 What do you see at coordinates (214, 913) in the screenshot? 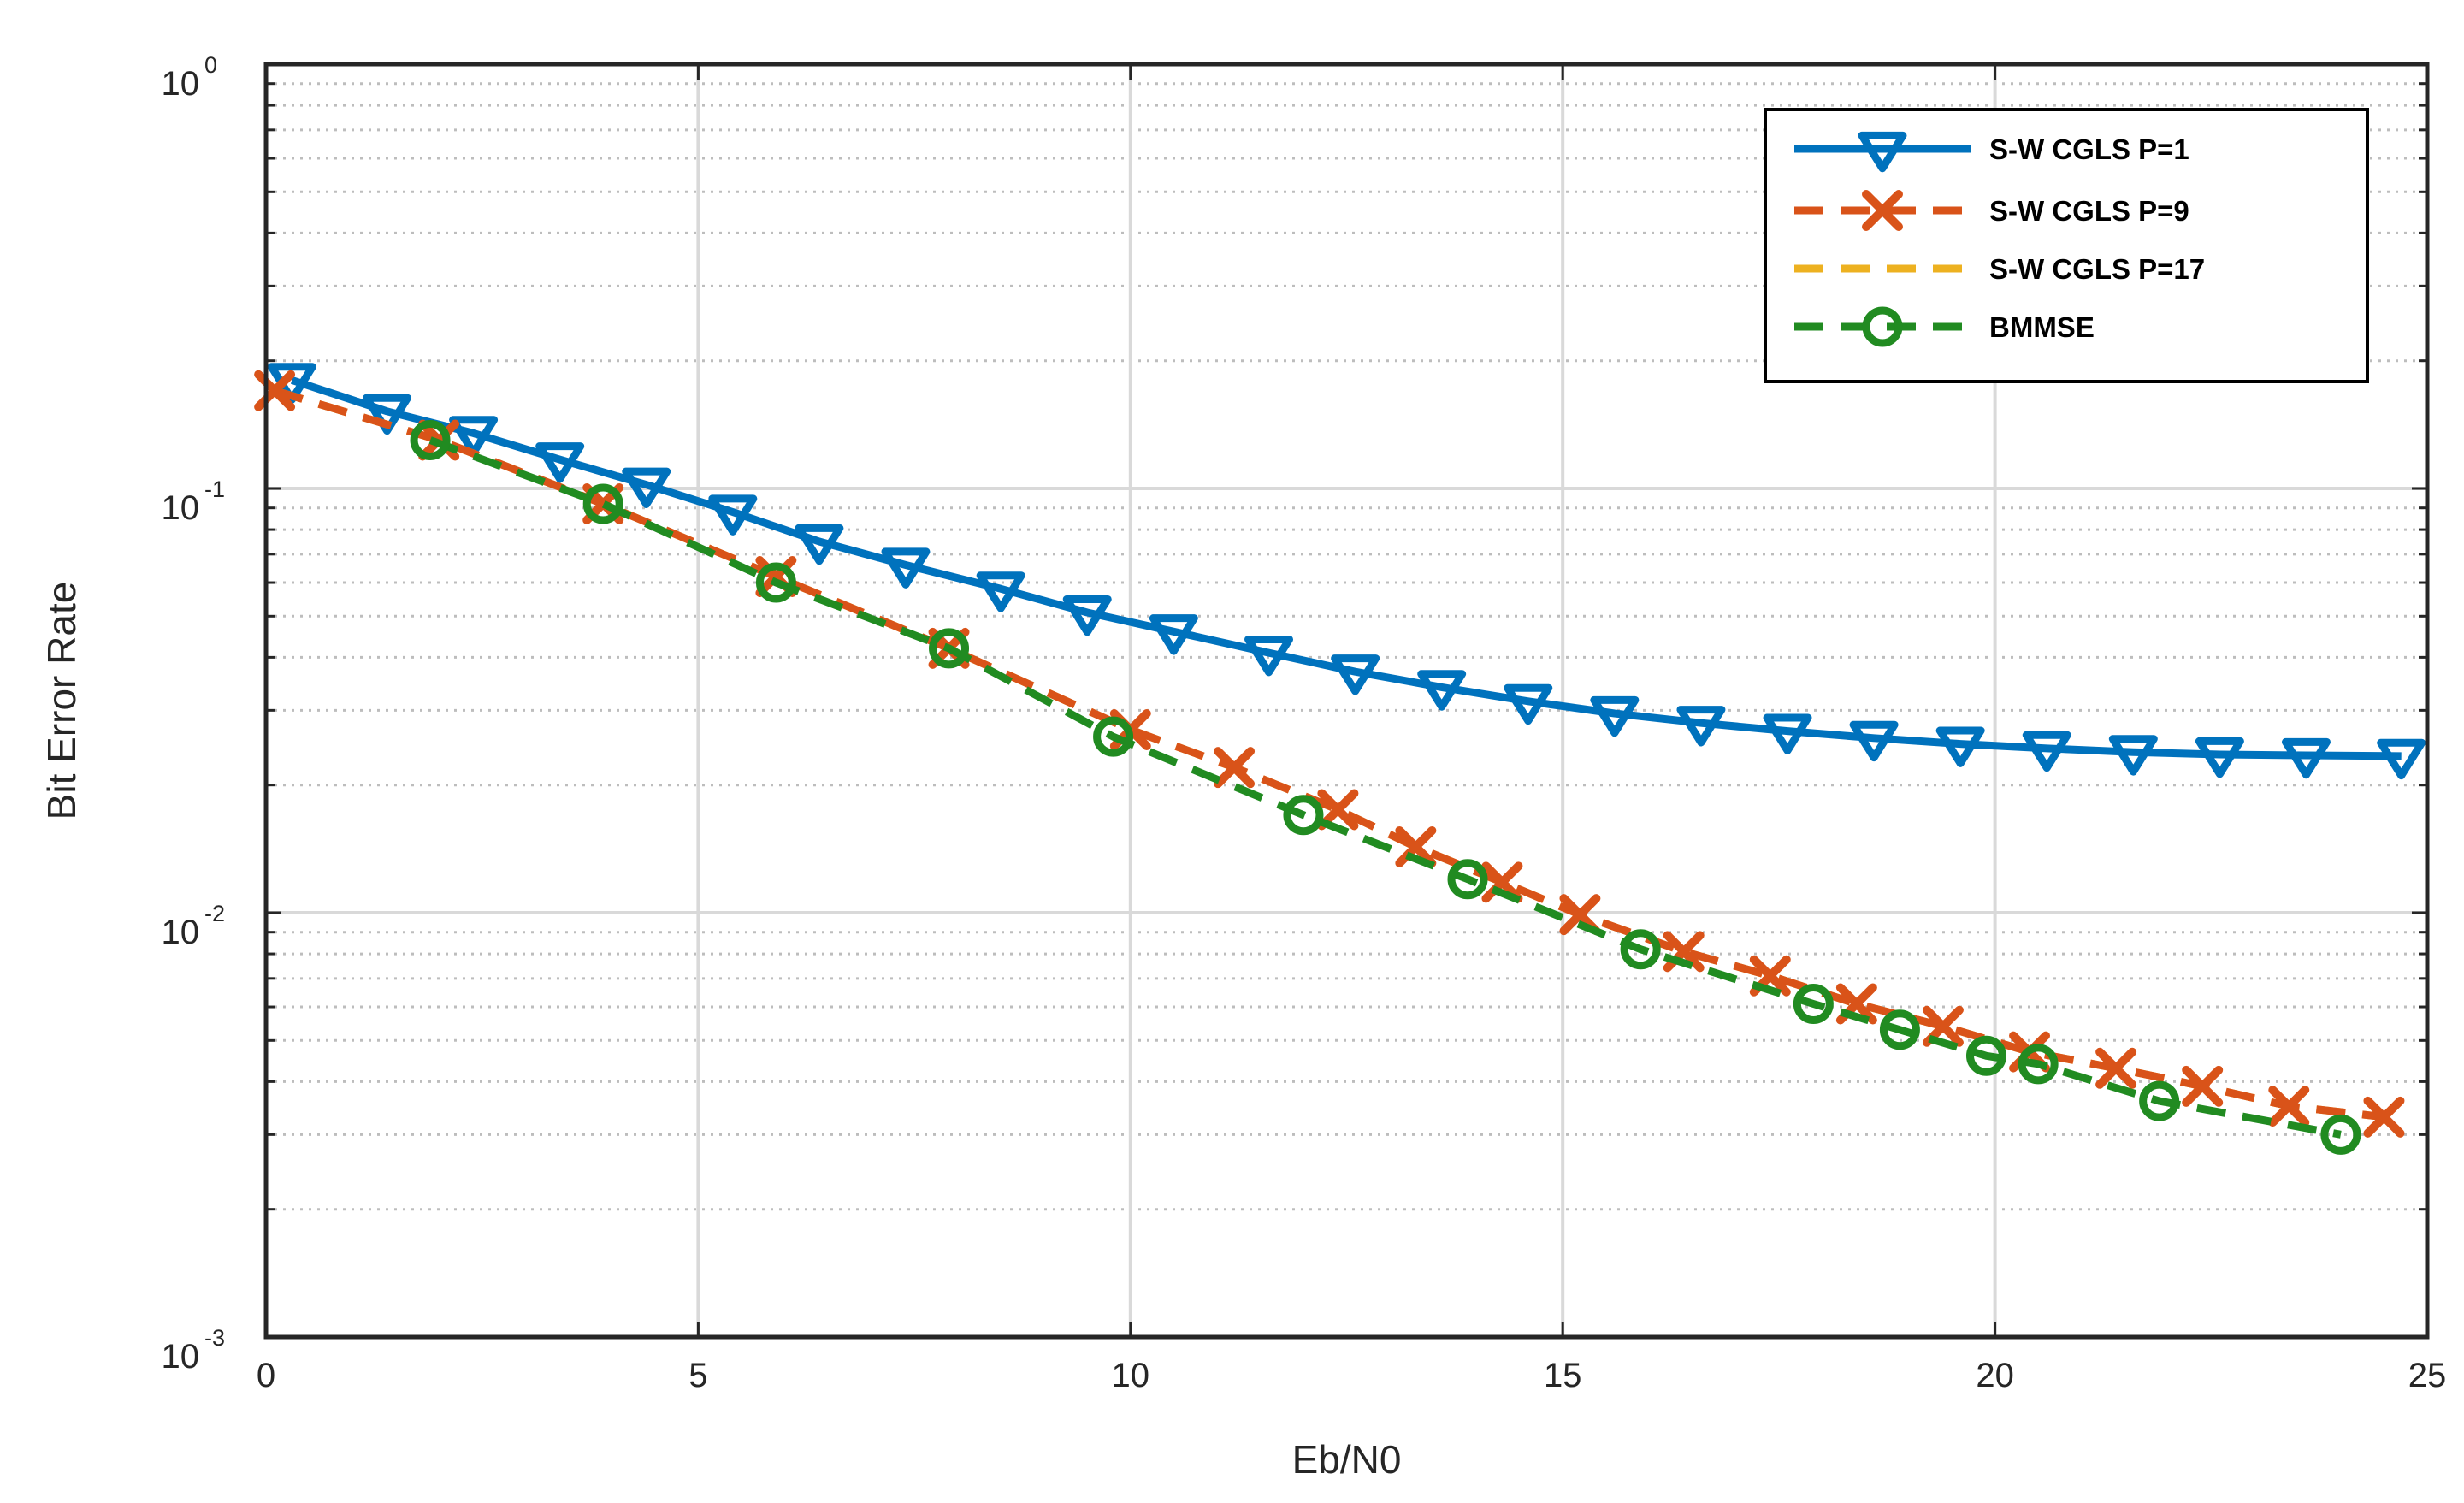
I see `y-tick-label-exponent: -2` at bounding box center [214, 913].